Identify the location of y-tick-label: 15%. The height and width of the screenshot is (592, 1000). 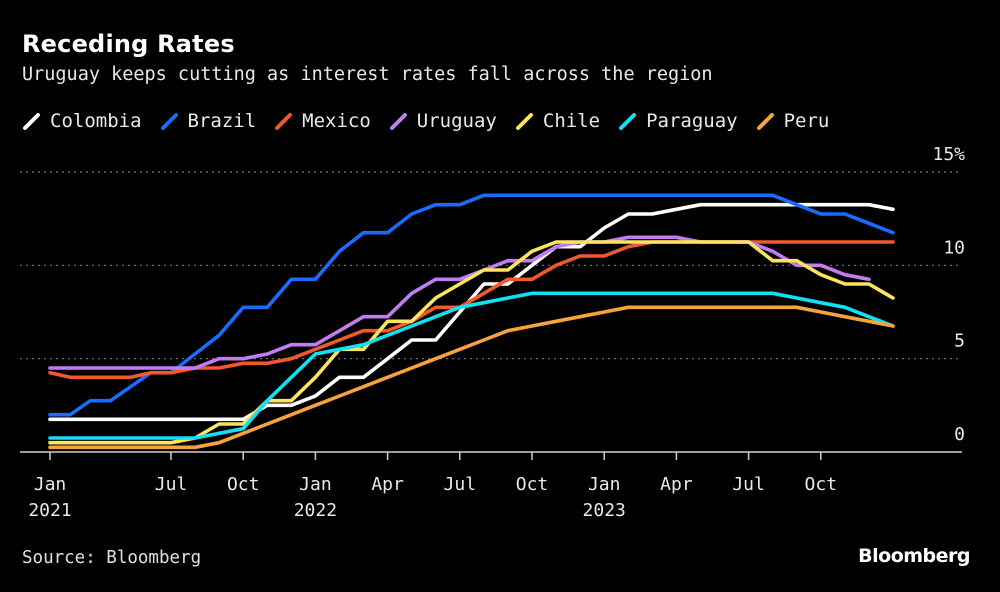
(948, 154).